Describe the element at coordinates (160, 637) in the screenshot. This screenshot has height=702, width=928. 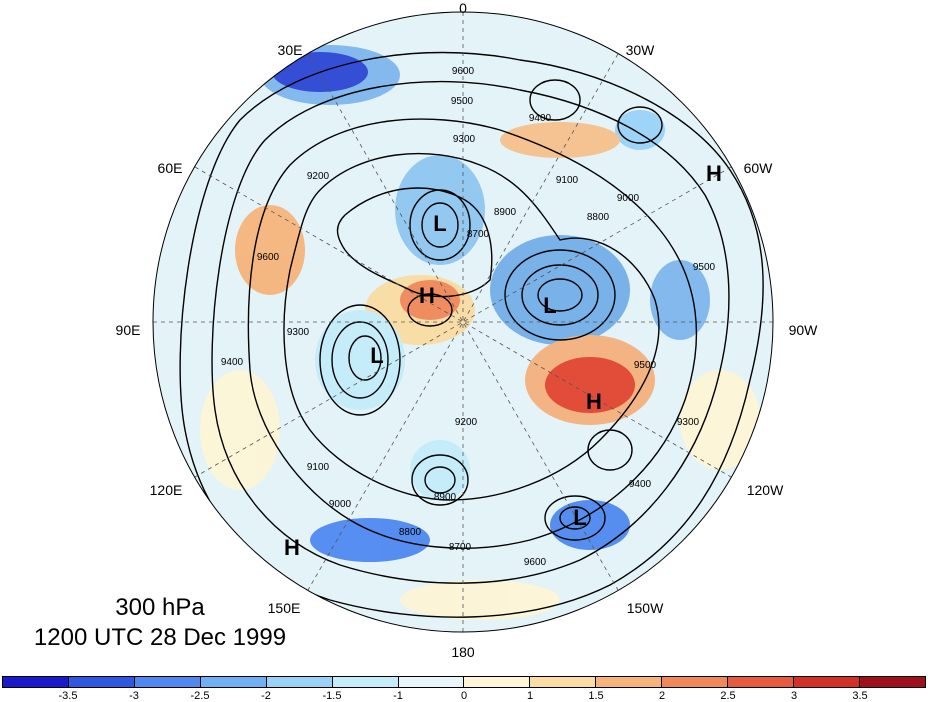
I see `time-label: 1200 UTC 28 Dec 1999` at that location.